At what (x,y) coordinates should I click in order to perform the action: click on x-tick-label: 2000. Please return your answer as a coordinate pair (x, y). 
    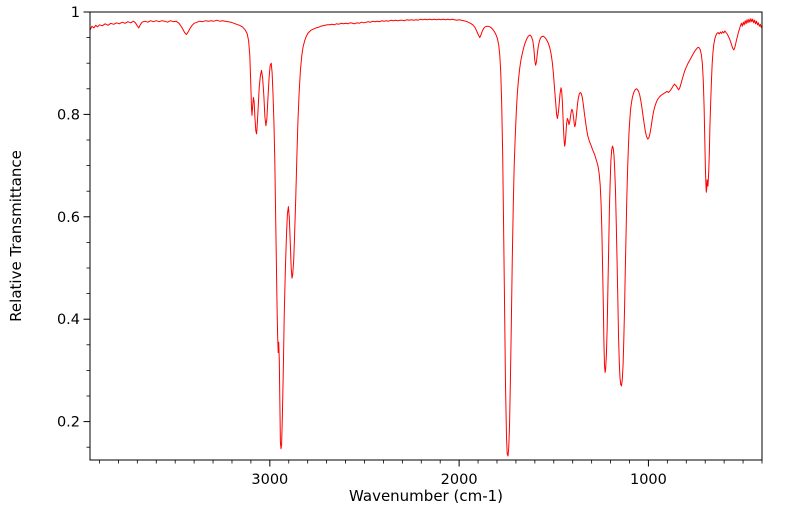
    Looking at the image, I should click on (459, 480).